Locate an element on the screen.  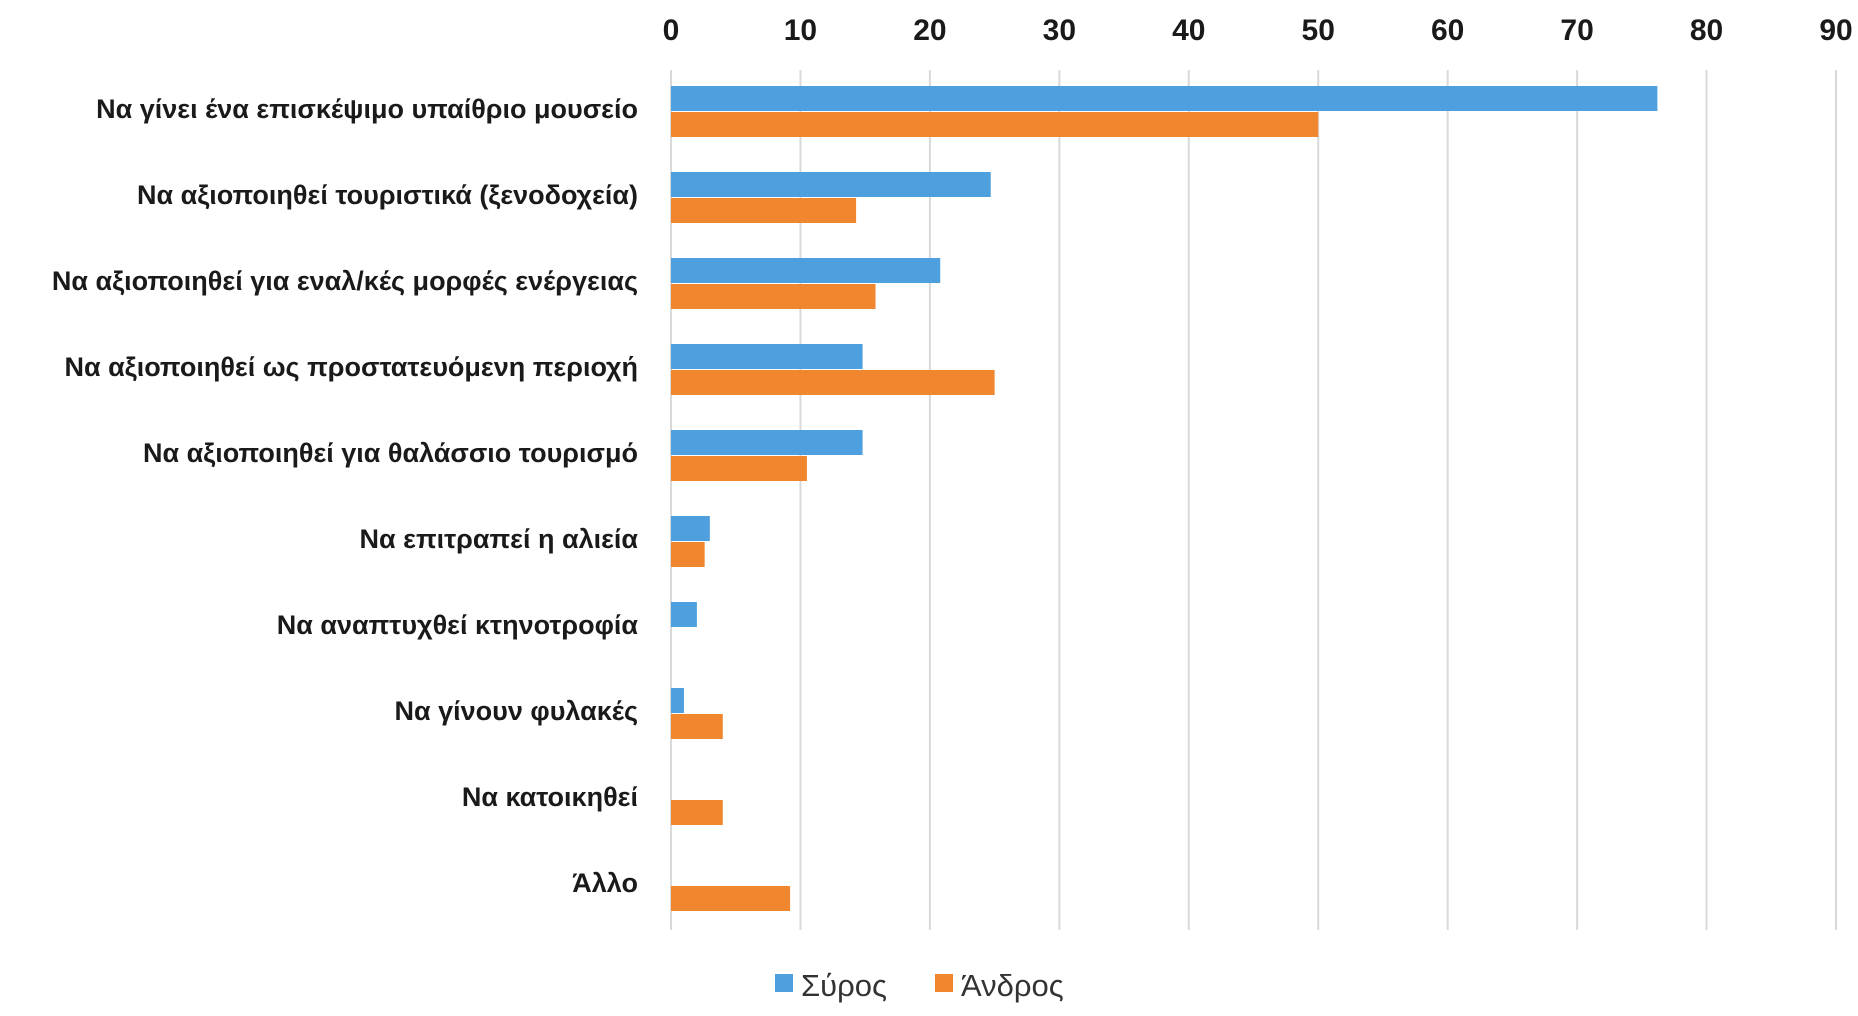
x-axis-ticks: 0 10 20 30 40 50 60 70 80 90 is located at coordinates (1258, 30).